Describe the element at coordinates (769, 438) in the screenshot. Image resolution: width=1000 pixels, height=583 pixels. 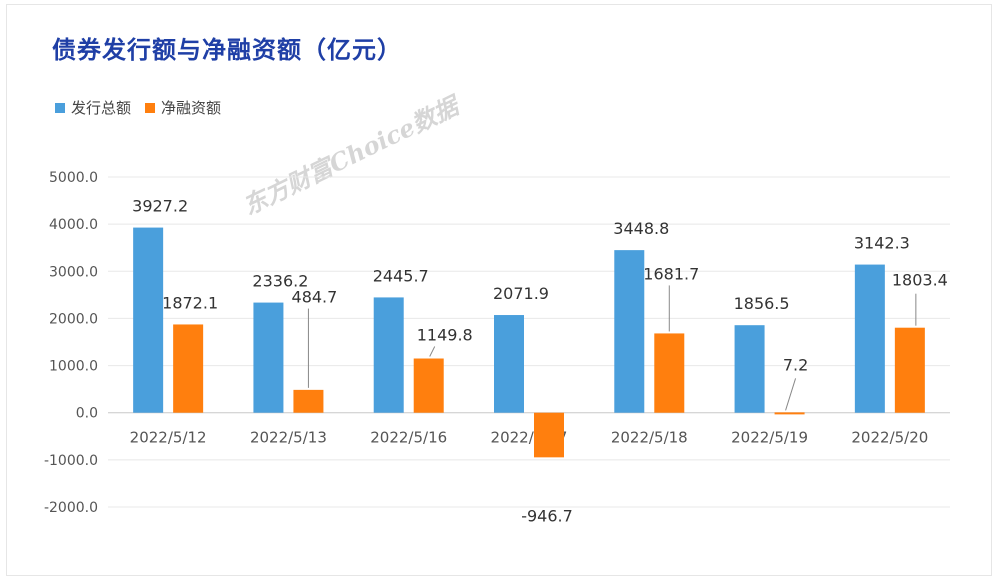
I see `x-category-label: 2022/5/19` at that location.